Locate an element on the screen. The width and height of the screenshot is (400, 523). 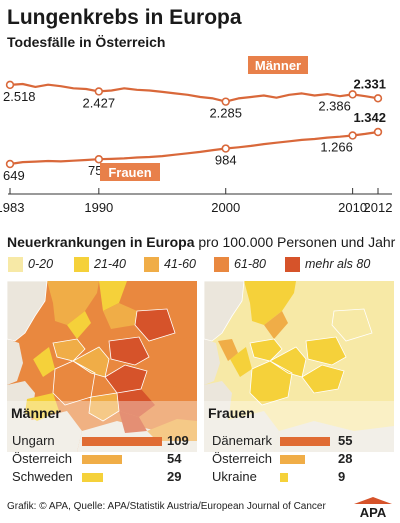
series-name: Männer is located at coordinates (278, 65).